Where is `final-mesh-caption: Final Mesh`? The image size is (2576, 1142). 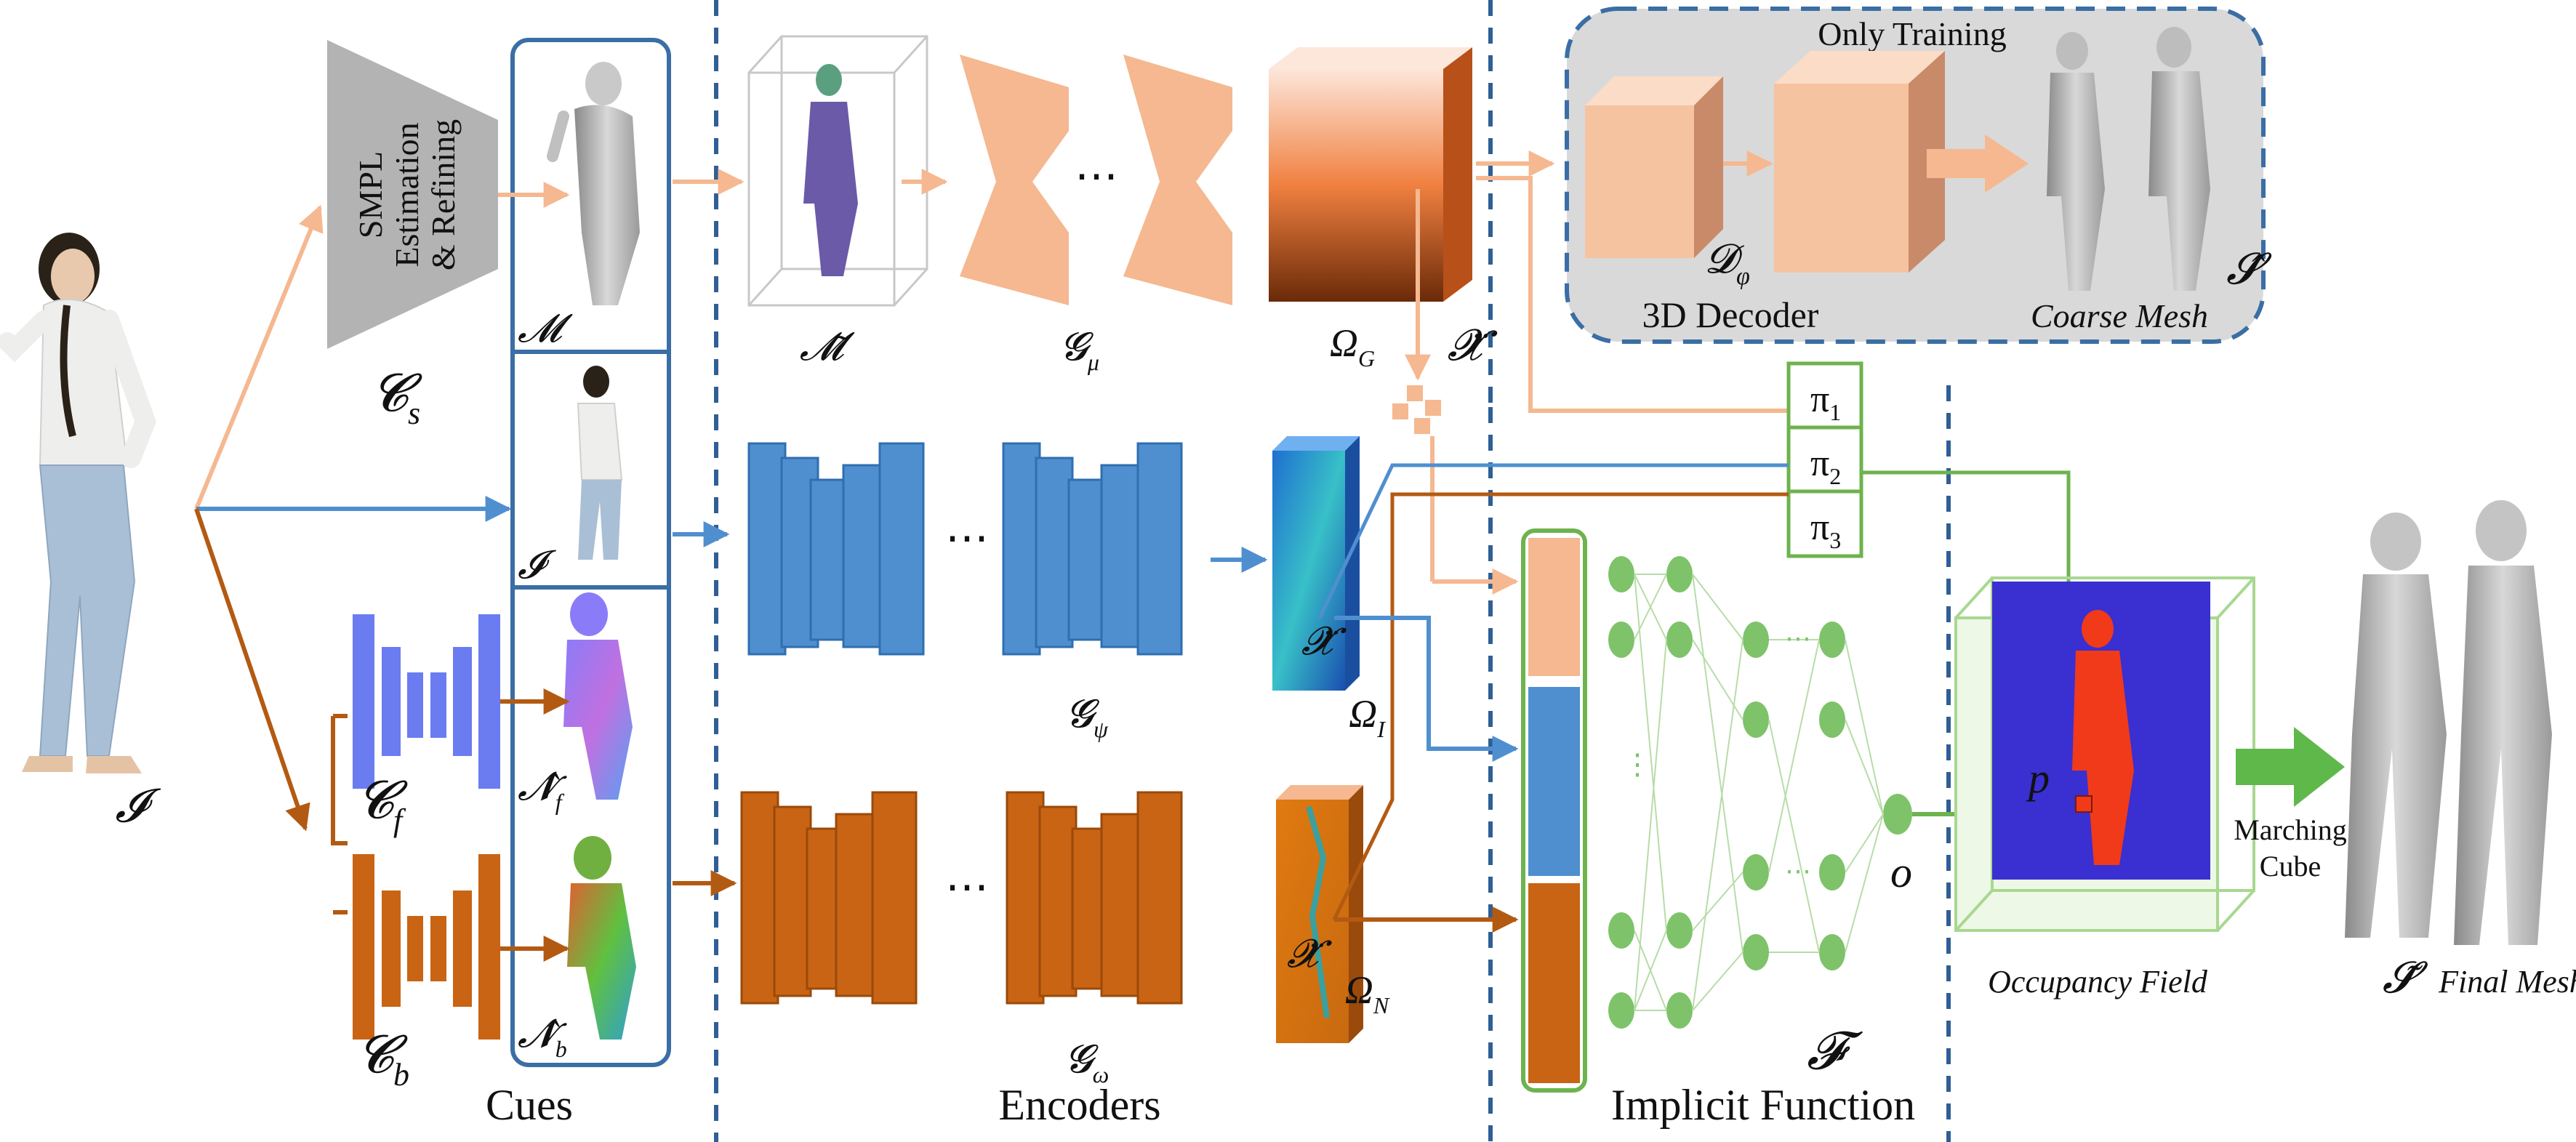
final-mesh-caption: Final Mesh is located at coordinates (2507, 982).